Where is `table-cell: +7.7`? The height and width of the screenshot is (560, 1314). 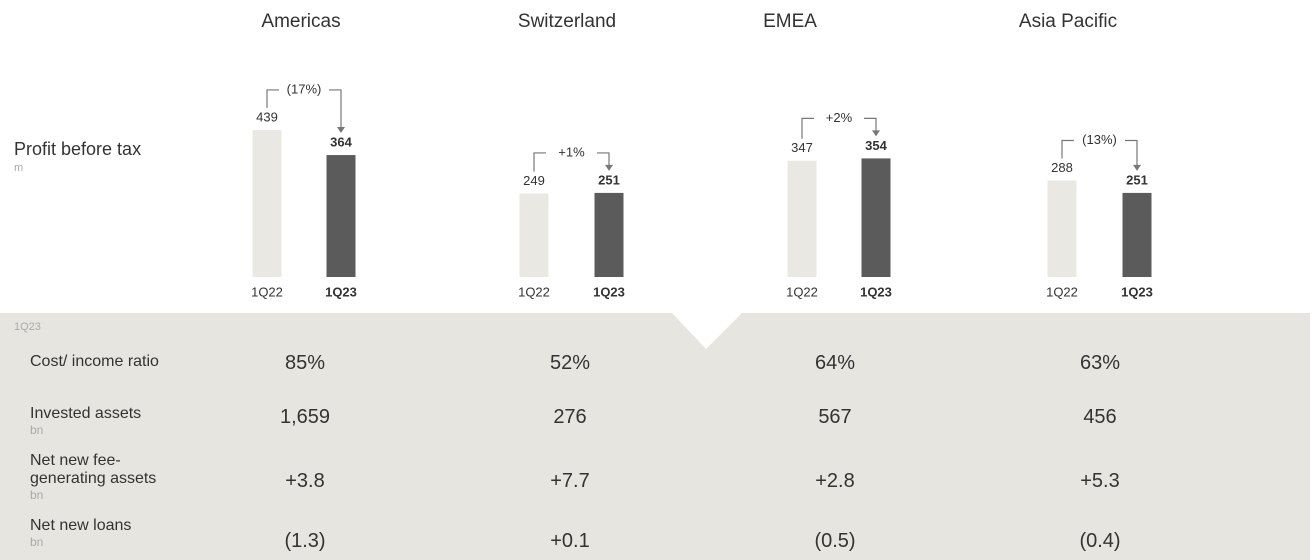 table-cell: +7.7 is located at coordinates (570, 481).